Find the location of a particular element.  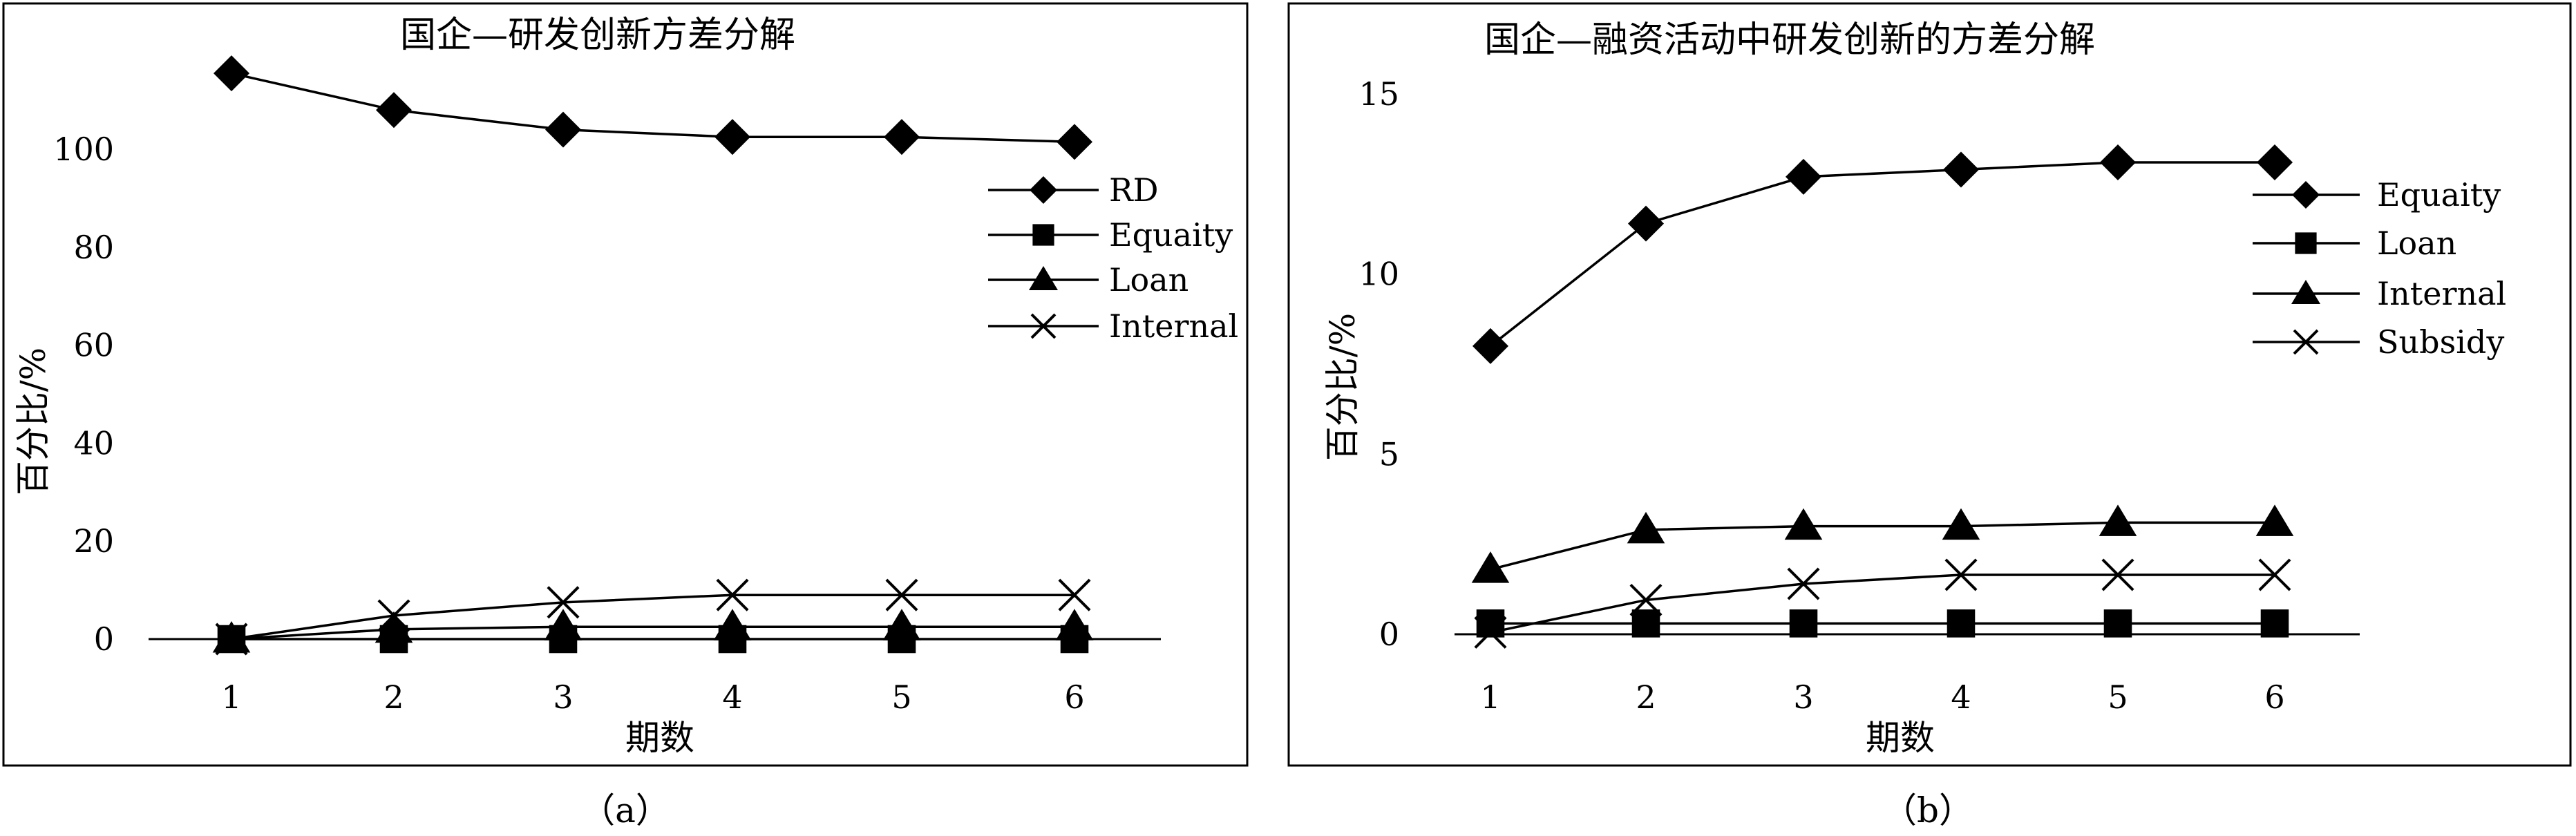

y-tick-label: 80 is located at coordinates (93, 248).